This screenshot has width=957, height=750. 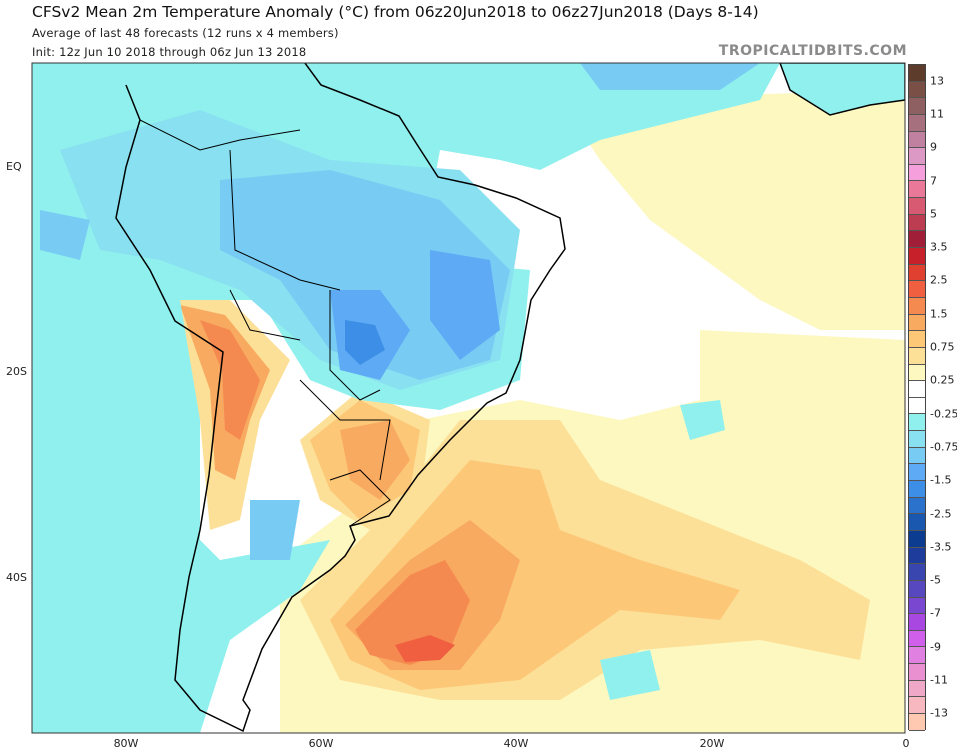 I want to click on lat-label-eq: EQ, so click(x=14, y=166).